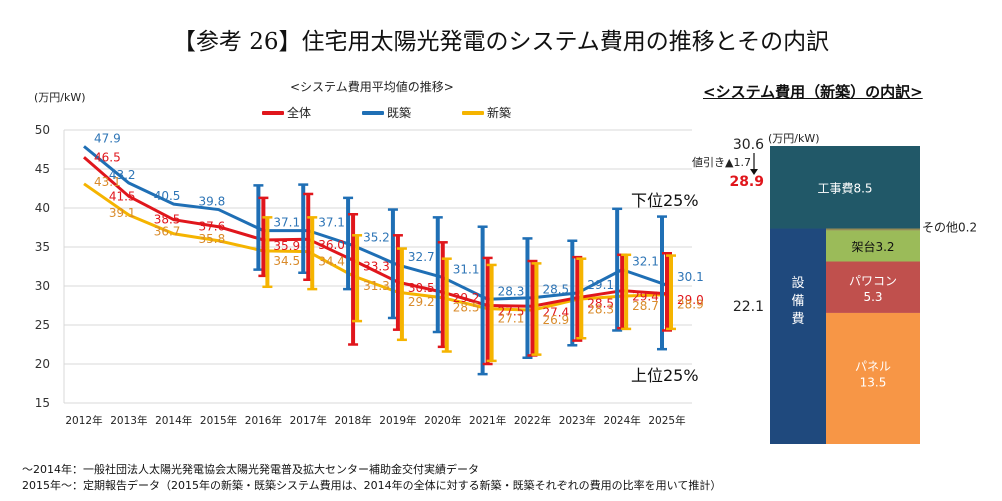 Image resolution: width=1002 pixels, height=501 pixels. I want to click on annotation-upper-25: 上位25%, so click(665, 375).